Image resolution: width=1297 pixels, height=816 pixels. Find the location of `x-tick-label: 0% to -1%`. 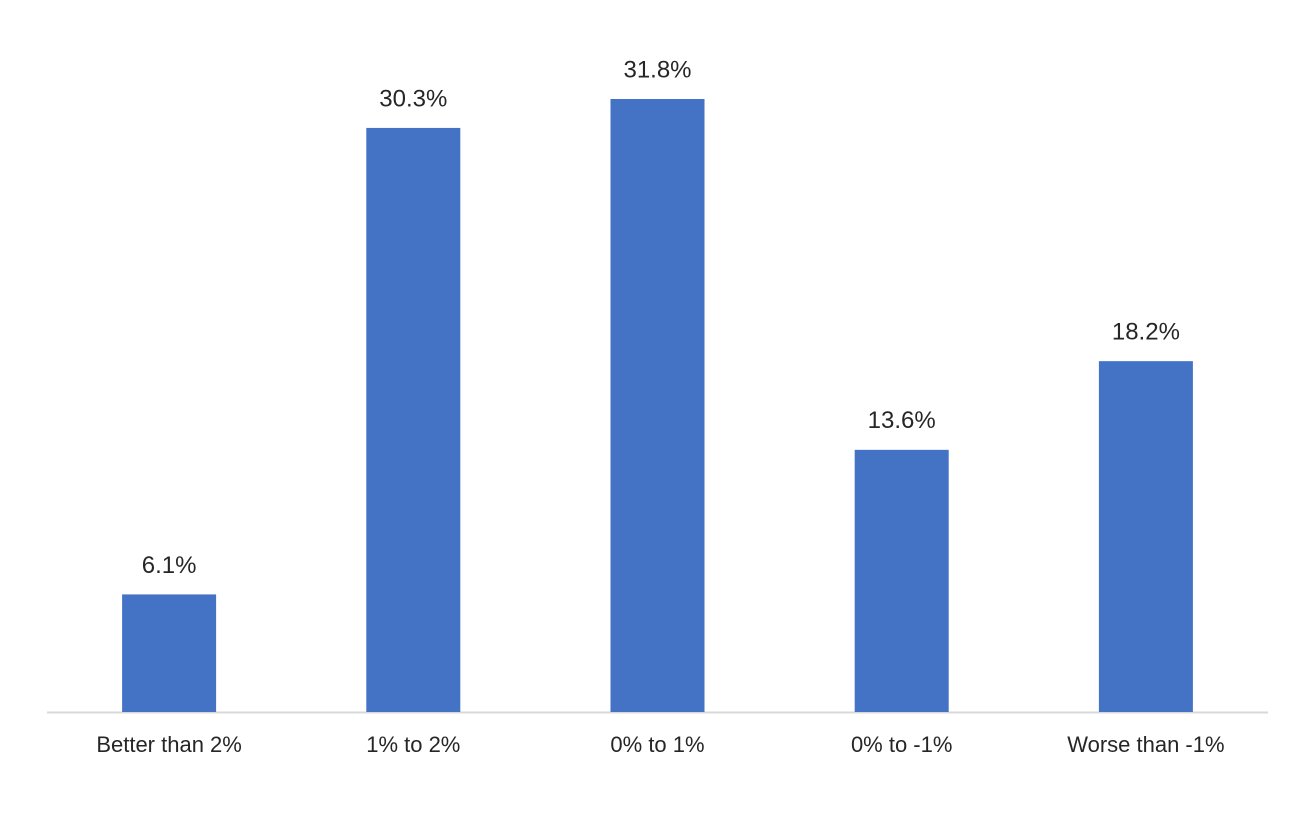

x-tick-label: 0% to -1% is located at coordinates (902, 744).